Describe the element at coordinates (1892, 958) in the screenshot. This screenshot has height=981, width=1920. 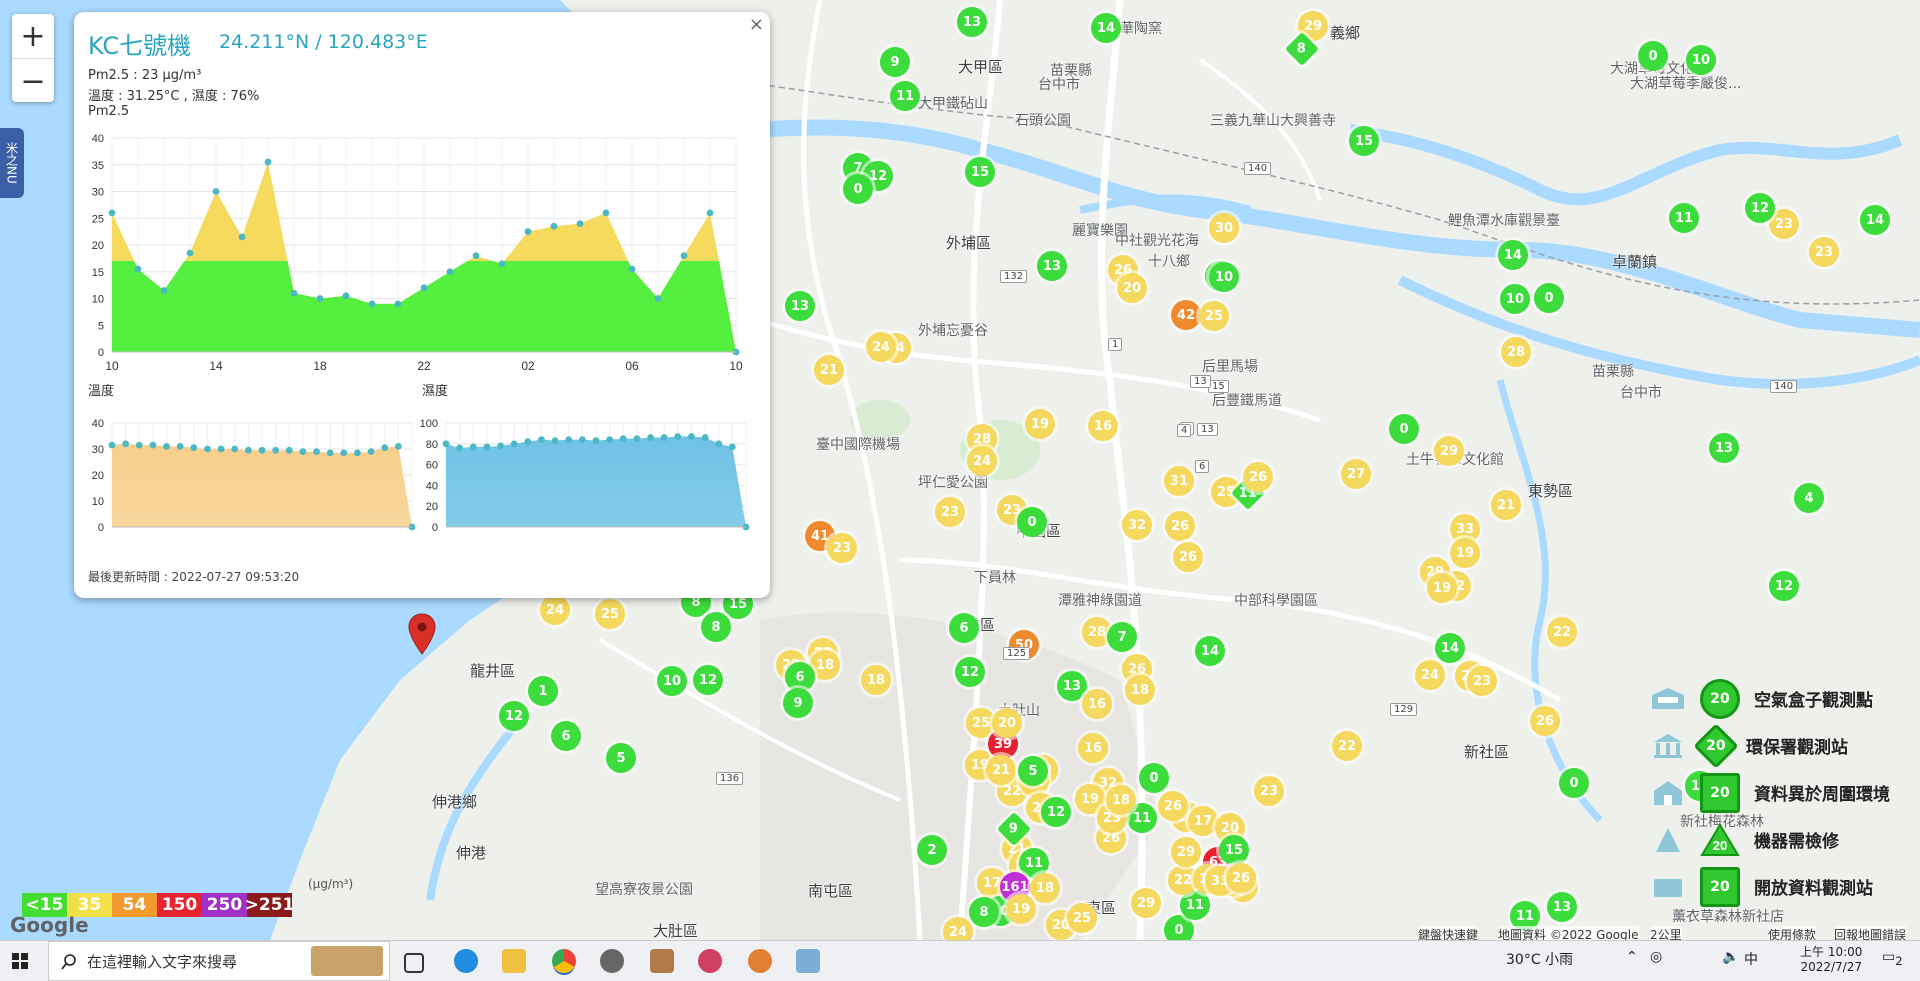
I see `notification-icon: ▭2` at that location.